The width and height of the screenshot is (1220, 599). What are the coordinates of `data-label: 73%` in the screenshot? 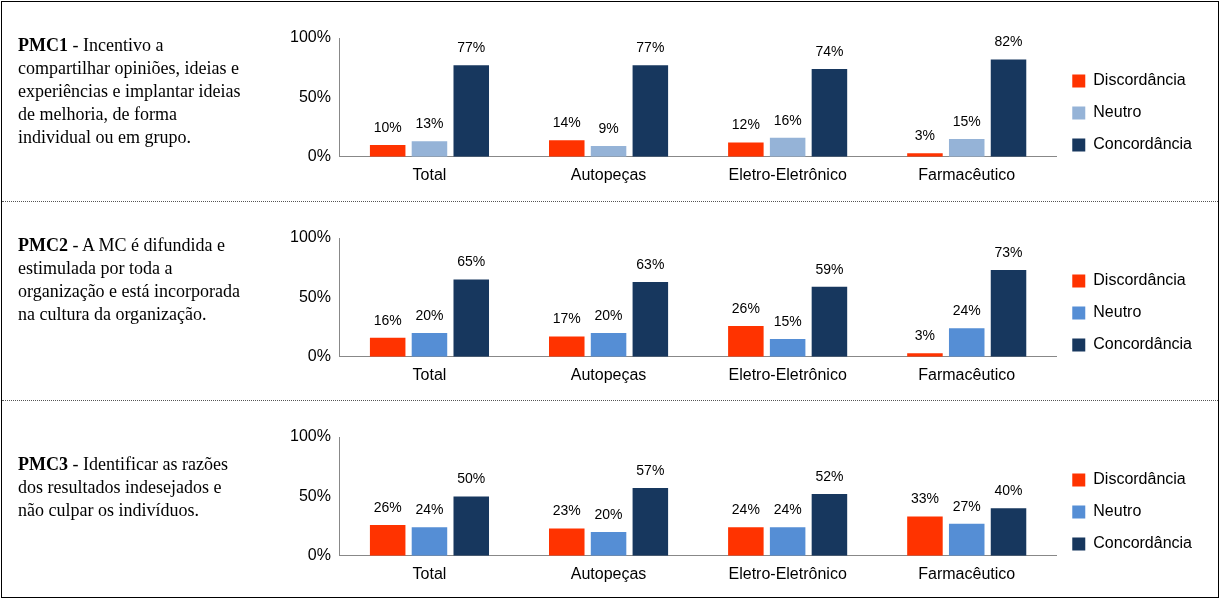 It's located at (1008, 251).